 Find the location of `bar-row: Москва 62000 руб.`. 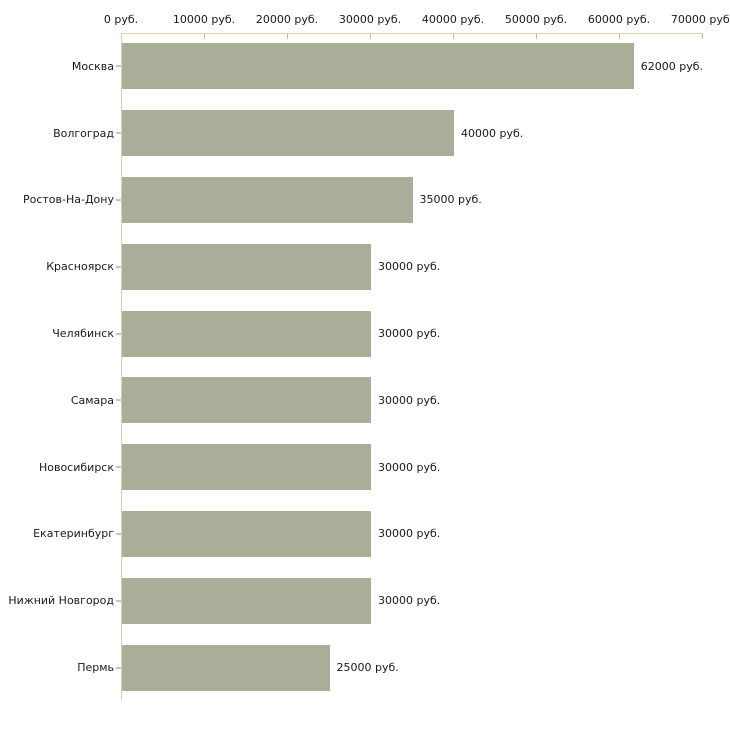

bar-row: Москва 62000 руб. is located at coordinates (387, 66).